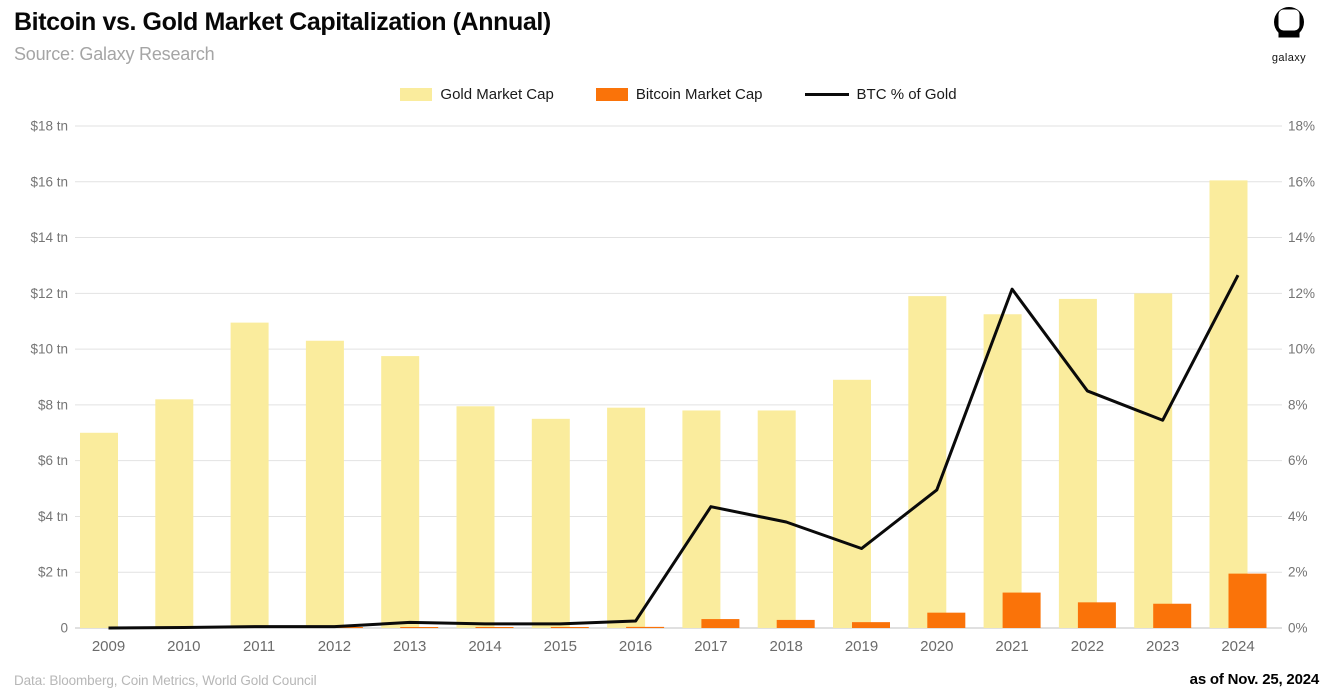  I want to click on left-axis-tick-label: $12 tn, so click(49, 293).